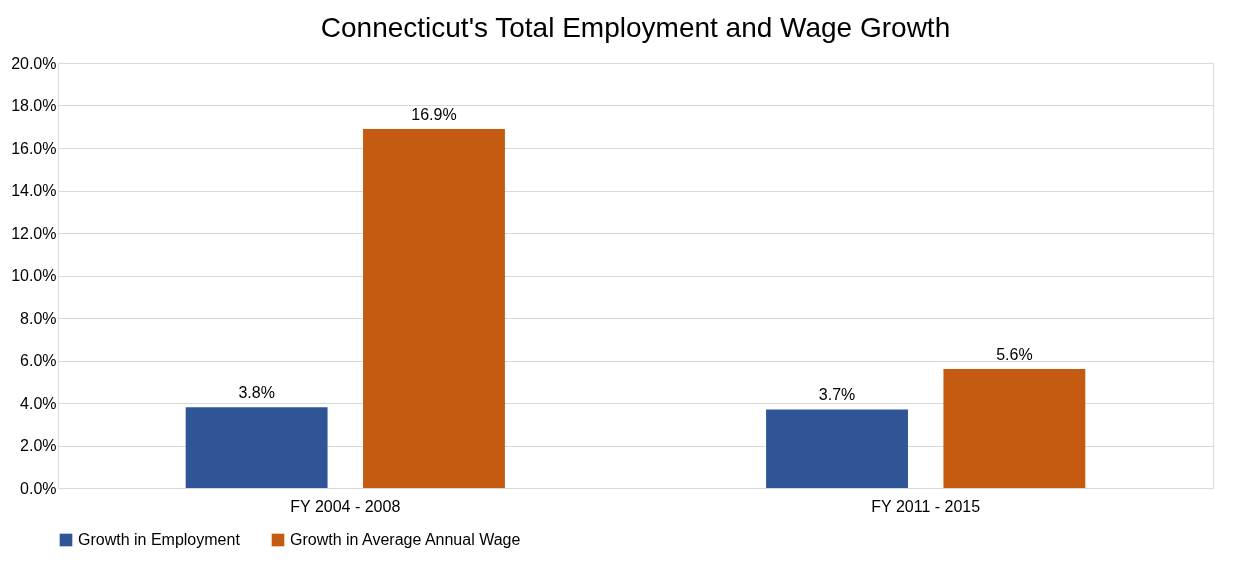 This screenshot has height=563, width=1243. I want to click on y-tick-label: 10.0%, so click(34, 275).